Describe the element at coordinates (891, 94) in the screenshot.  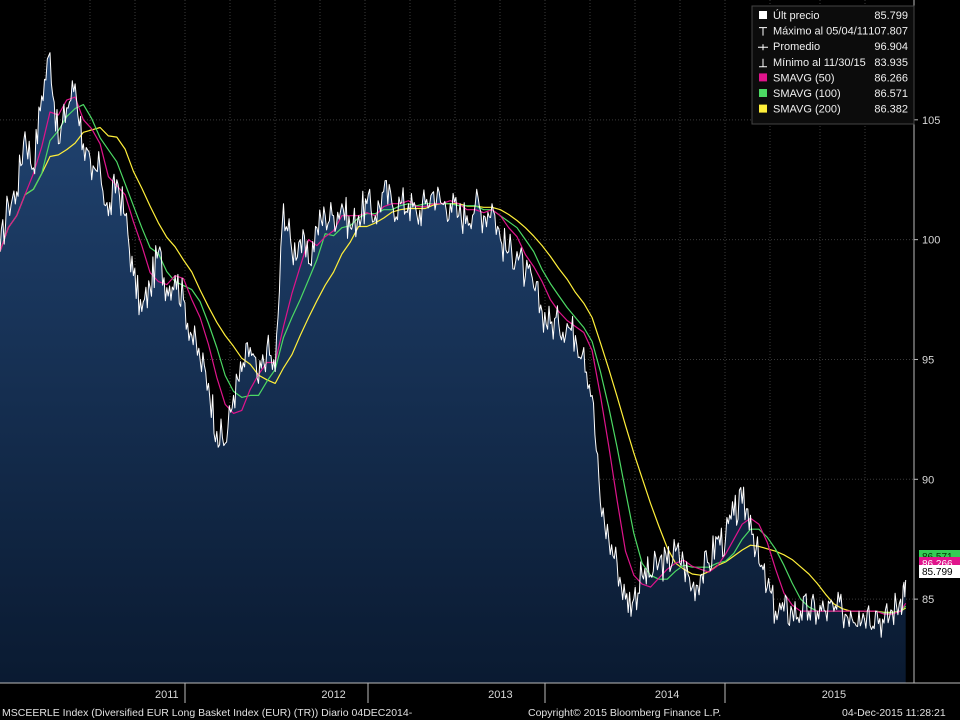
I see `legend-value: 86.571` at that location.